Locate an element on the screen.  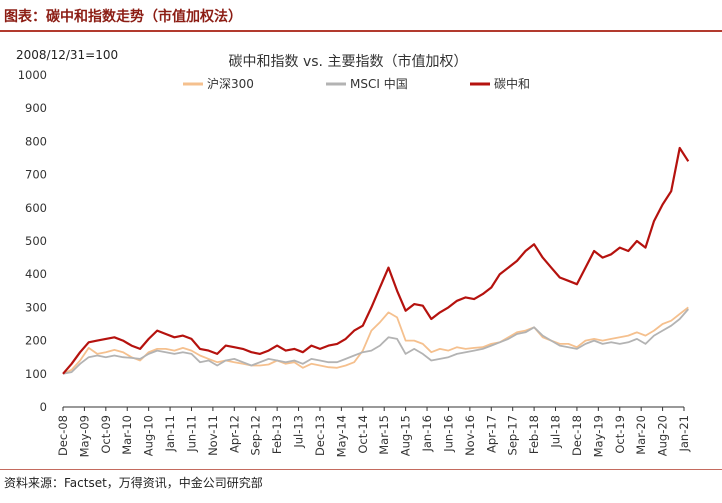
x-tick-label: Oct-19 is located at coordinates (620, 434).